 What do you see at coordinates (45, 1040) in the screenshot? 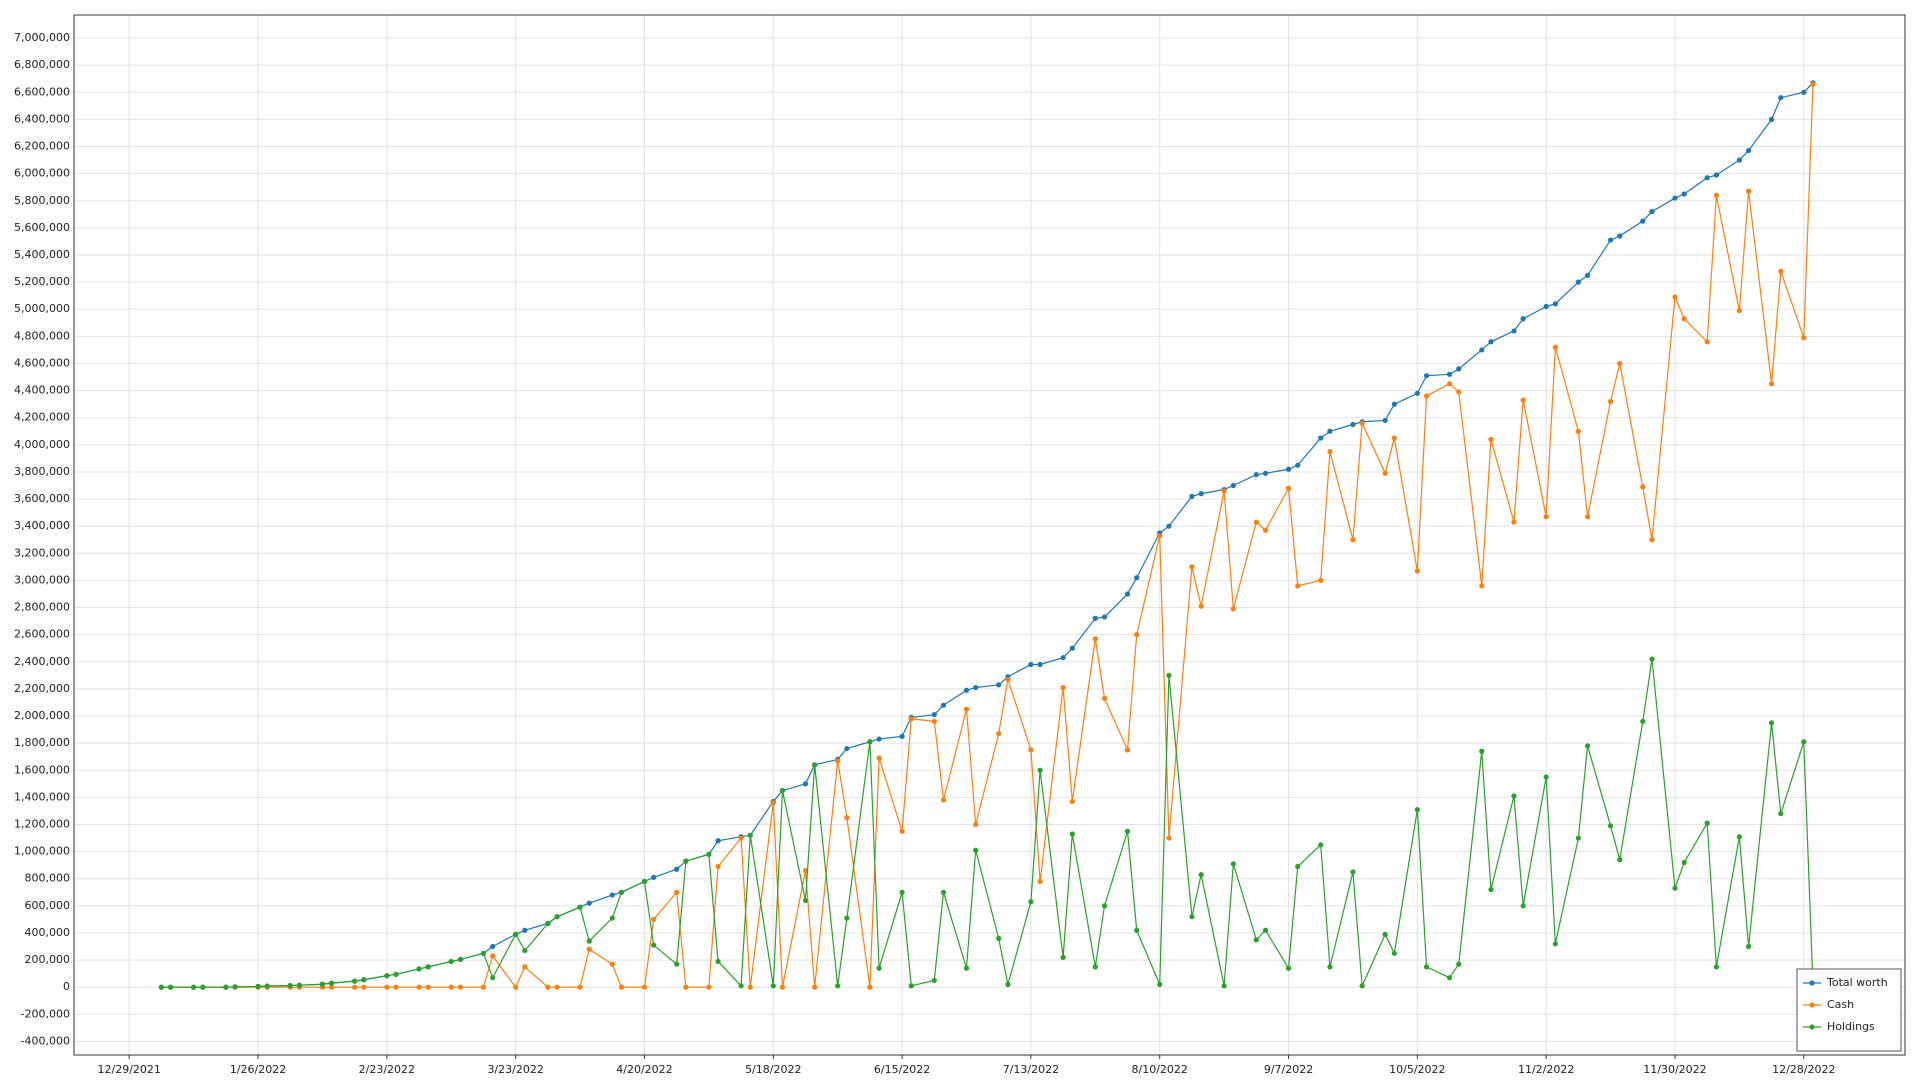
I see `y-tick-label: -400,000` at bounding box center [45, 1040].